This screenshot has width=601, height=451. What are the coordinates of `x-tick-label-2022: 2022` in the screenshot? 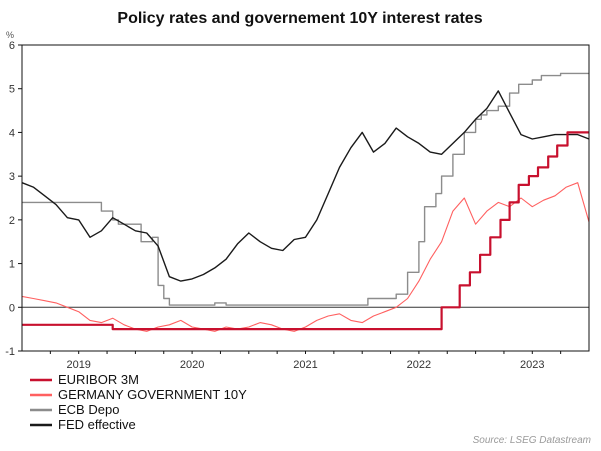 It's located at (419, 365).